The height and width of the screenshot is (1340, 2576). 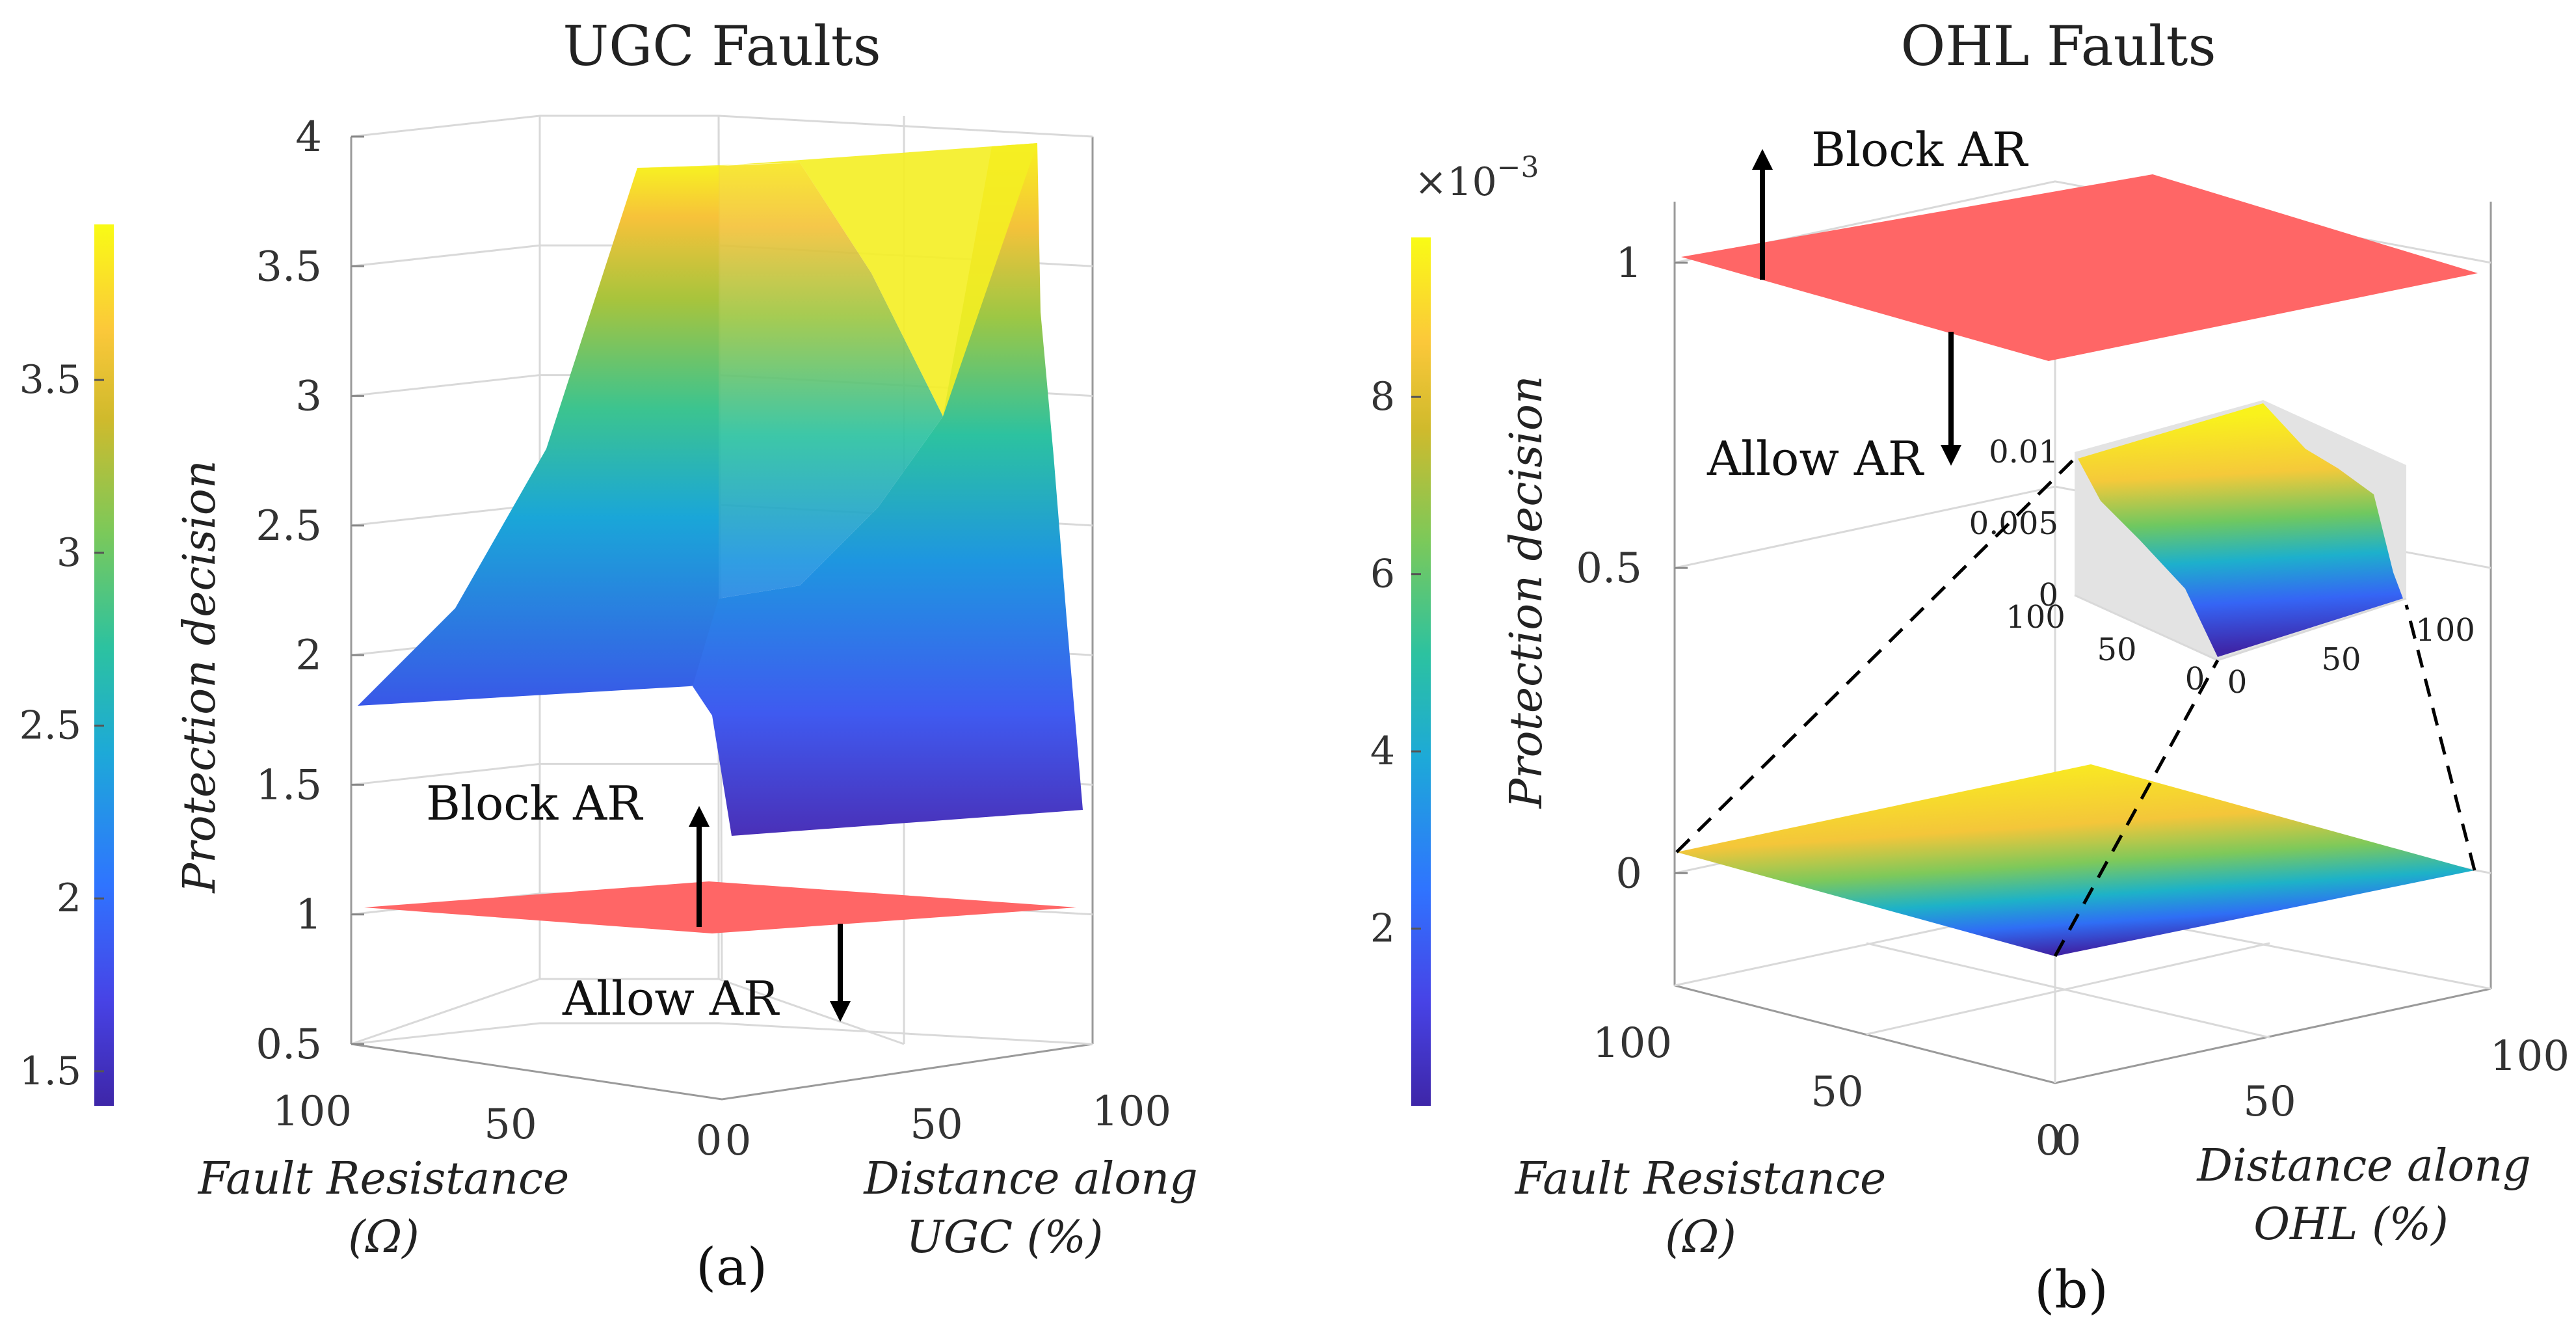 What do you see at coordinates (308, 656) in the screenshot?
I see `z-tick-label-a: 2` at bounding box center [308, 656].